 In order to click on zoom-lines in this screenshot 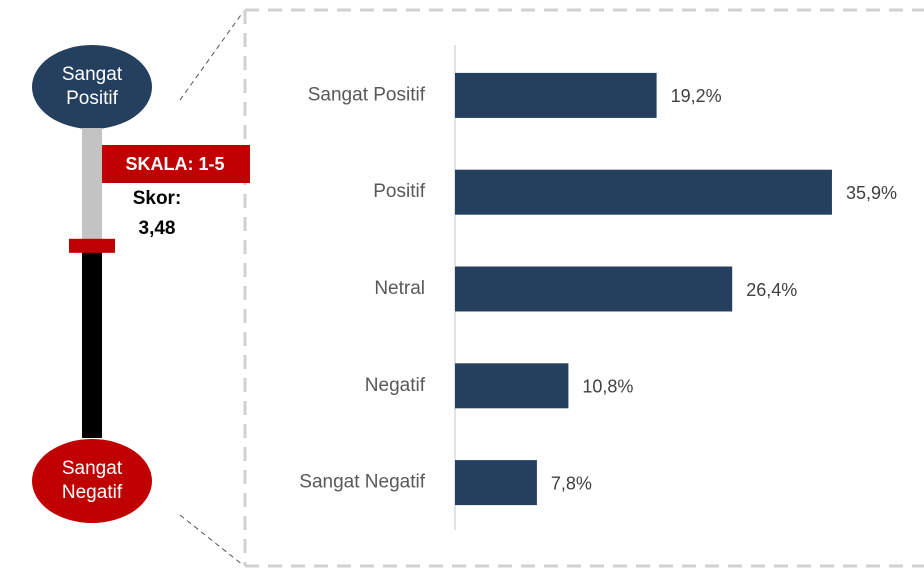, I will do `click(211, 288)`.